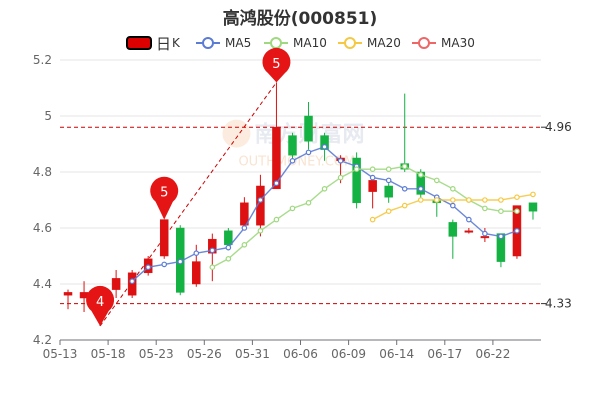  What do you see at coordinates (444, 354) in the screenshot?
I see `x-tick-label: 06-17` at bounding box center [444, 354].